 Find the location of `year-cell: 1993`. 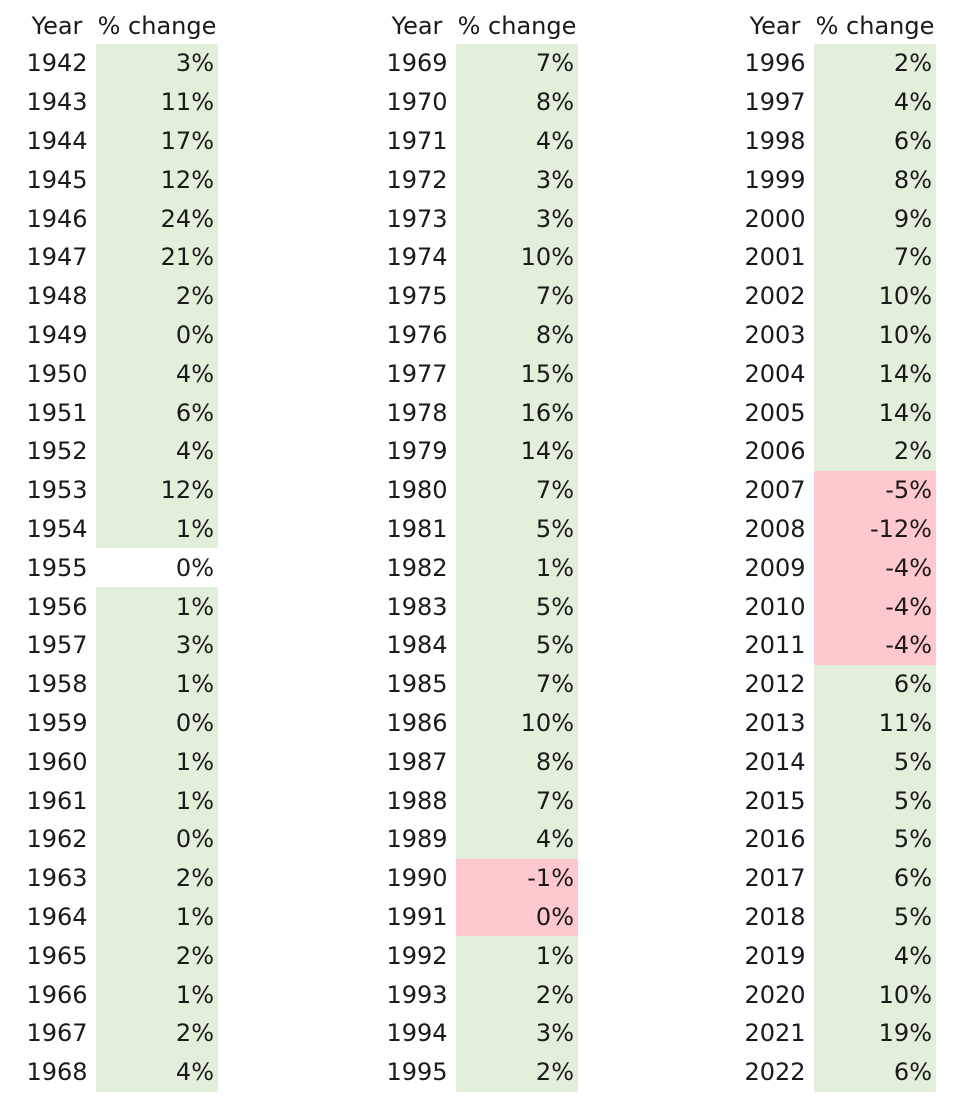

year-cell: 1993 is located at coordinates (417, 994).